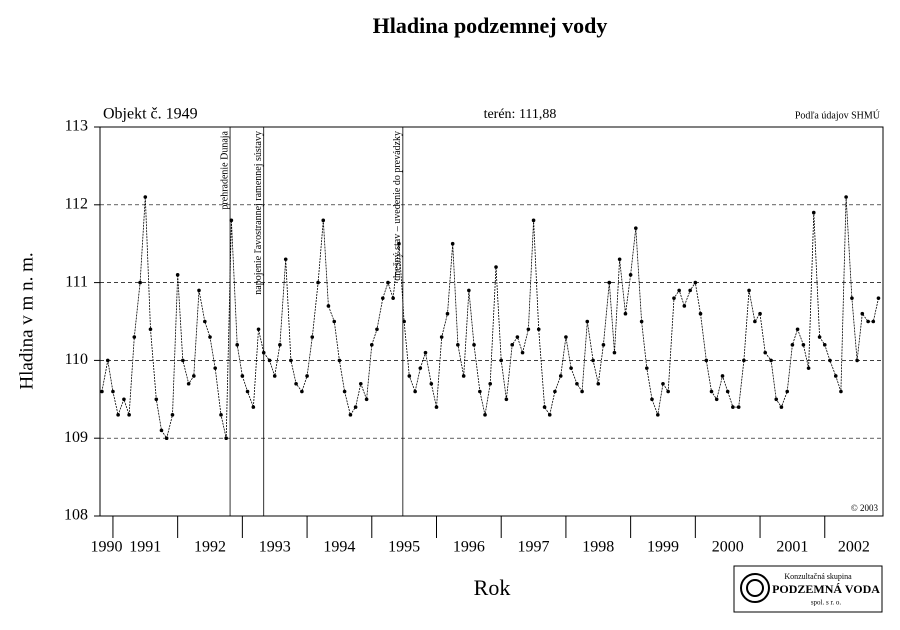  What do you see at coordinates (106, 547) in the screenshot?
I see `x-tick-label: 1990` at bounding box center [106, 547].